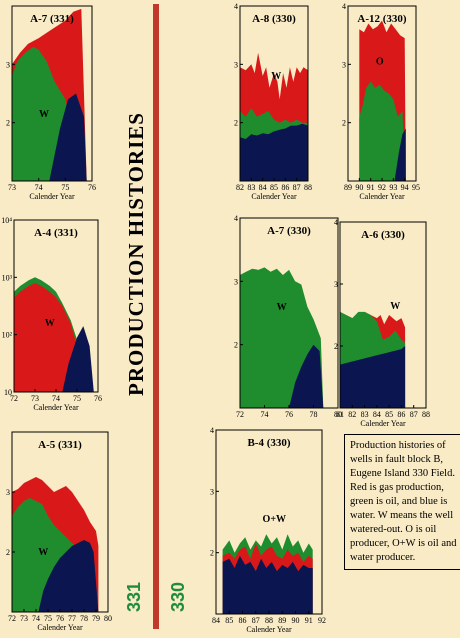 Image resolution: width=460 pixels, height=638 pixels. What do you see at coordinates (72, 618) in the screenshot?
I see `x-tick-label: 77` at bounding box center [72, 618].